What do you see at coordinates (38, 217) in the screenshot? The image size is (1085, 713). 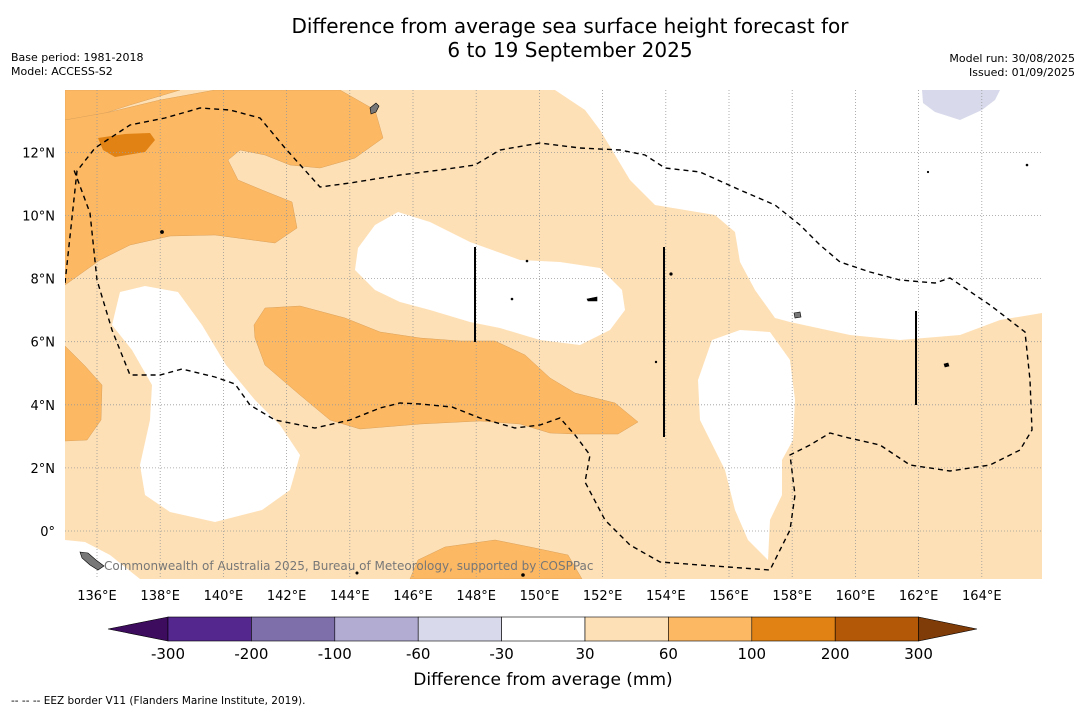 I see `y-tick-label: 10°N` at bounding box center [38, 217].